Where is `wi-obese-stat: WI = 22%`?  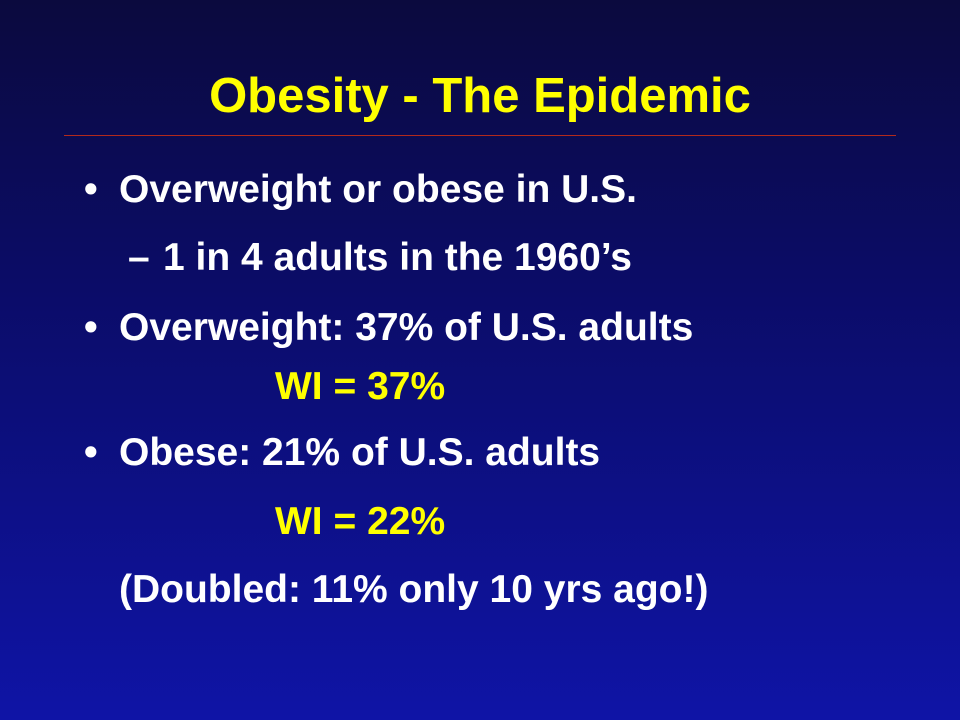
wi-obese-stat: WI = 22% is located at coordinates (360, 521).